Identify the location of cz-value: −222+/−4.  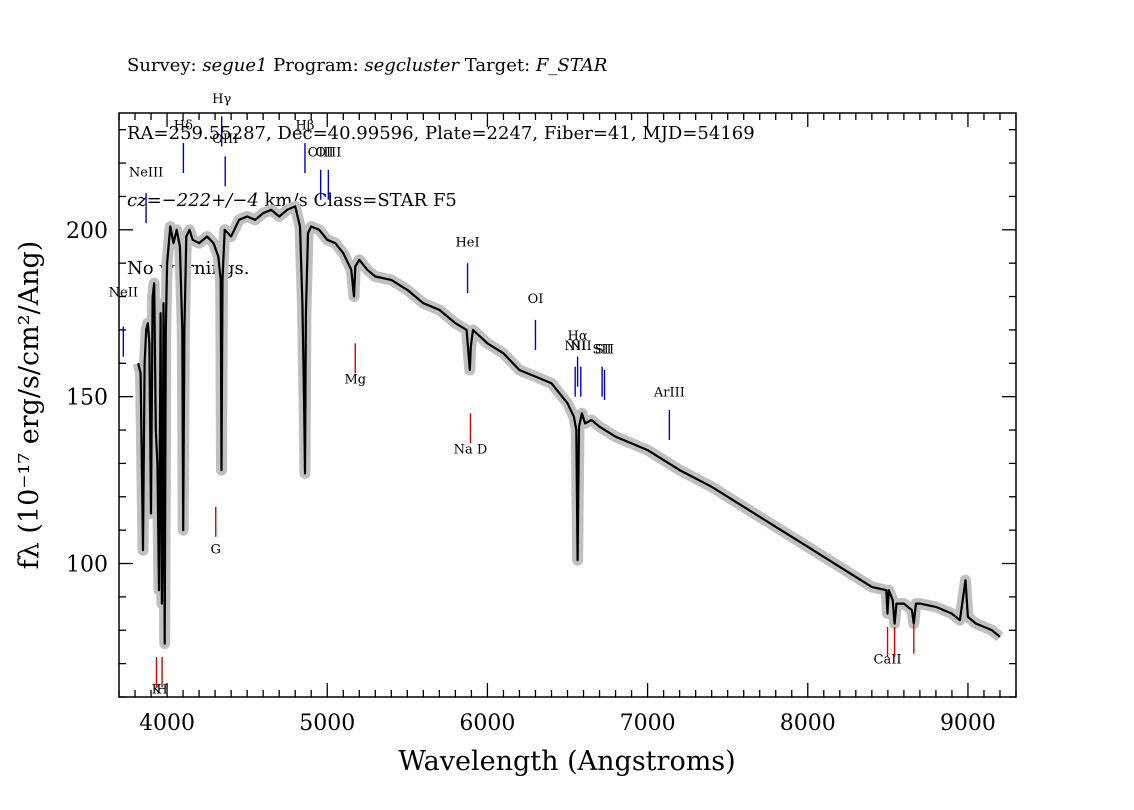
(210, 200).